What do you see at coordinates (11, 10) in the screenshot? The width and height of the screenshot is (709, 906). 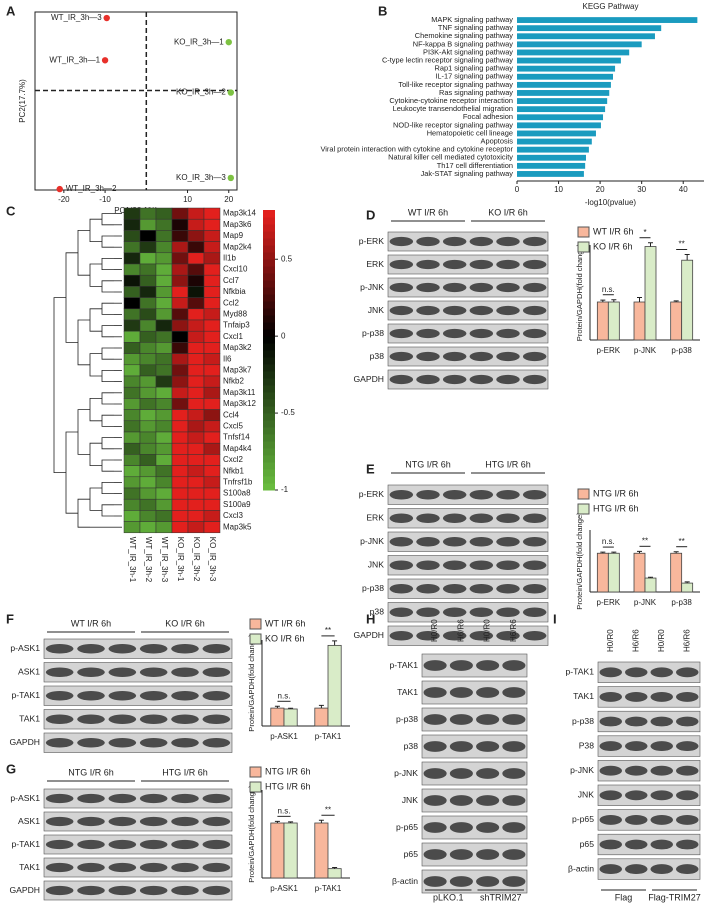 I see `panel-label: A` at bounding box center [11, 10].